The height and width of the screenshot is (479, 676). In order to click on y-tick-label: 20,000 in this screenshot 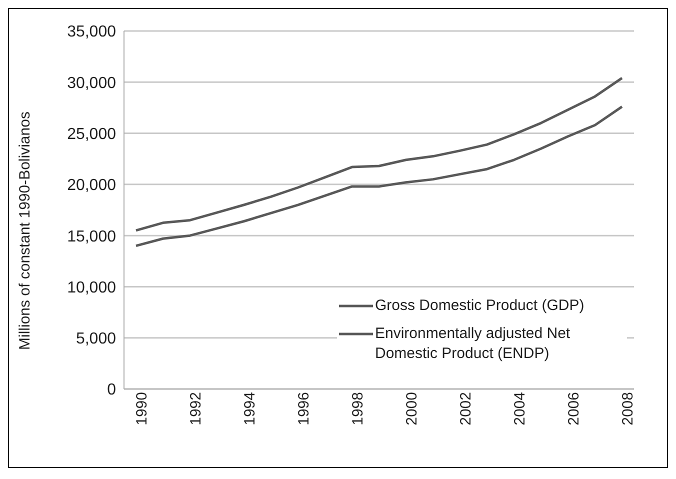, I will do `click(91, 185)`.